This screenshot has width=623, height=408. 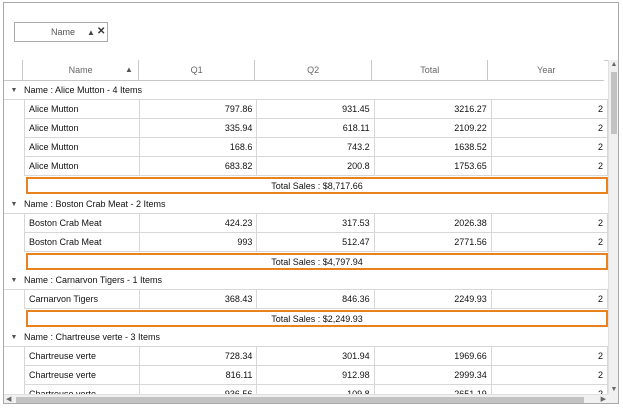 What do you see at coordinates (614, 103) in the screenshot?
I see `vertical-scroll-thumb` at bounding box center [614, 103].